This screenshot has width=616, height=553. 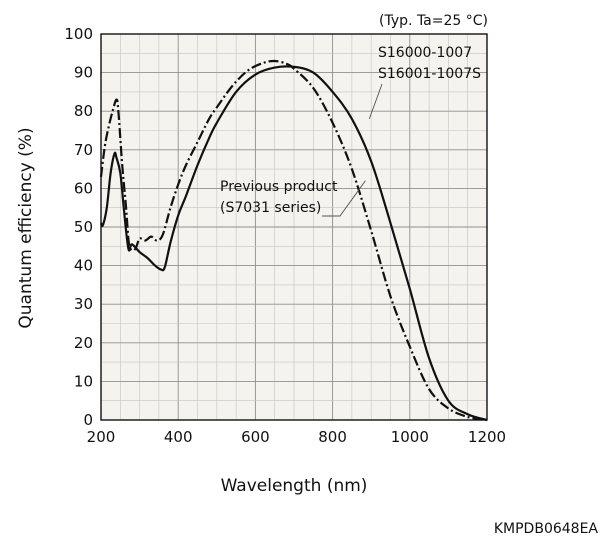 What do you see at coordinates (83, 227) in the screenshot?
I see `y-tick-label: 50` at bounding box center [83, 227].